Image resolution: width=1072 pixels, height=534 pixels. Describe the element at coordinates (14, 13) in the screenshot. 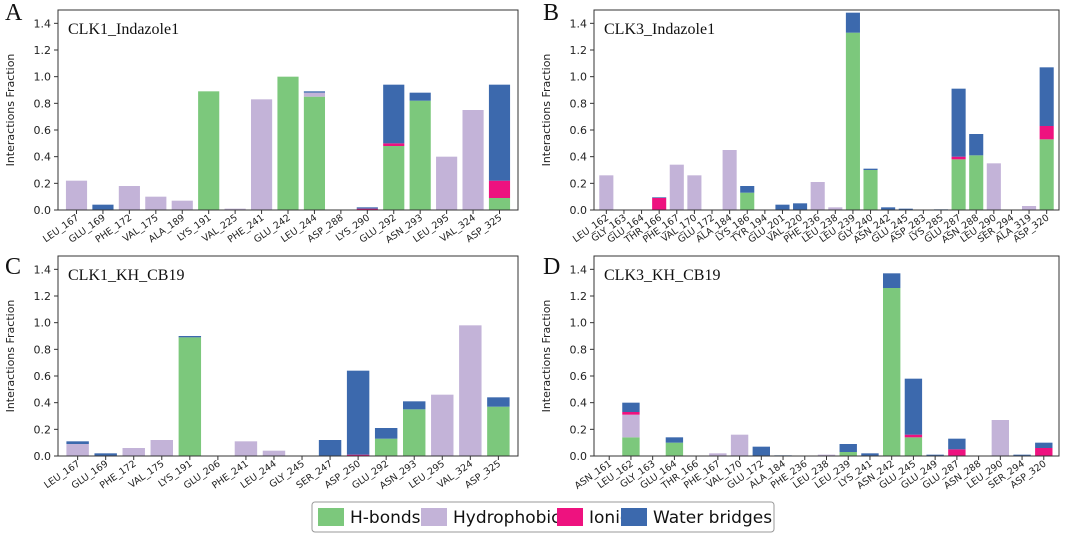

I see `panel-a-label: A` at that location.